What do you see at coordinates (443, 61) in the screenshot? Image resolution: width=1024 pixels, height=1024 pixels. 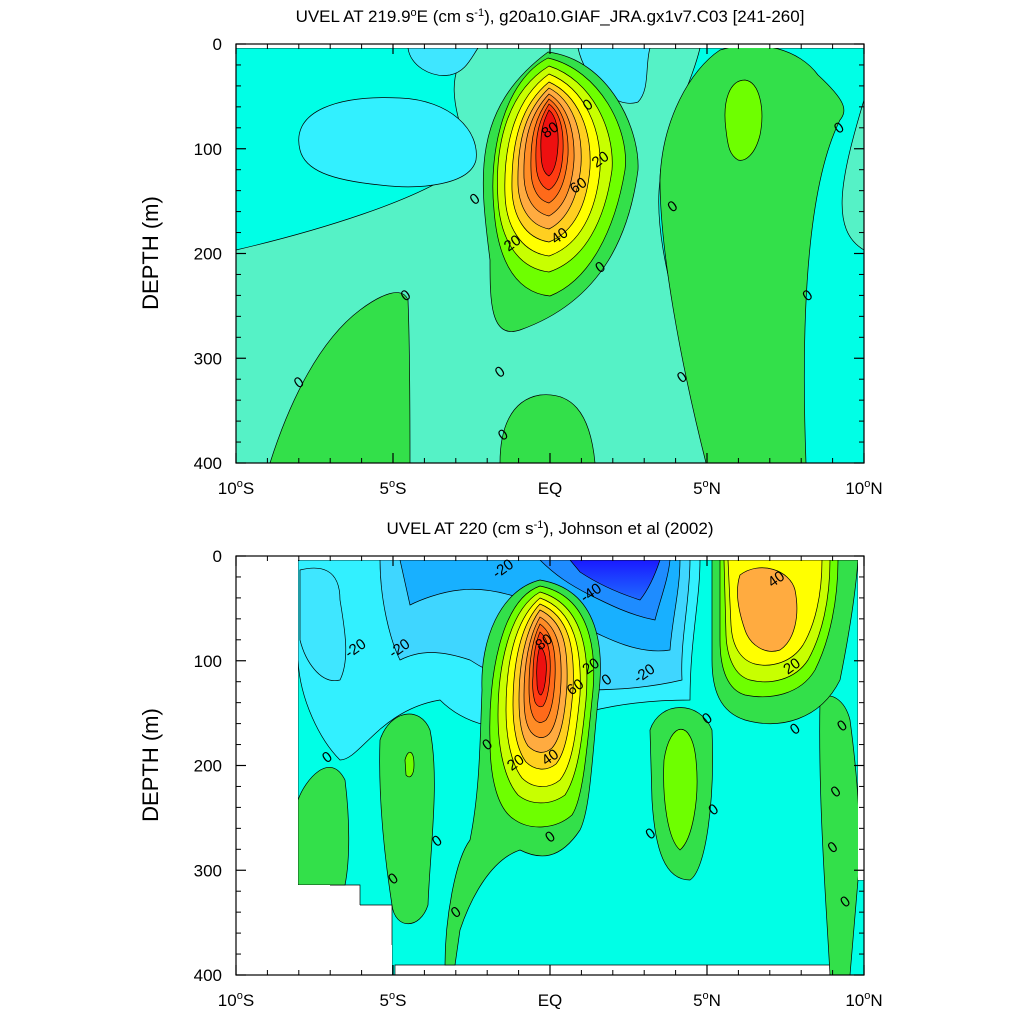 I see `fill-cyan-top1` at bounding box center [443, 61].